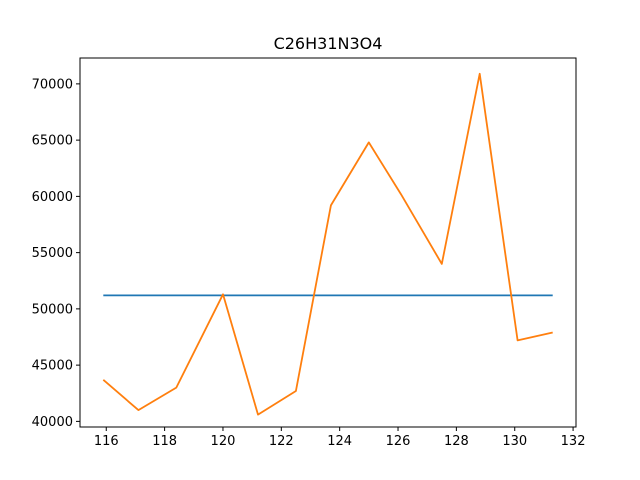  What do you see at coordinates (52, 309) in the screenshot?
I see `y-tick-label: 50000` at bounding box center [52, 309].